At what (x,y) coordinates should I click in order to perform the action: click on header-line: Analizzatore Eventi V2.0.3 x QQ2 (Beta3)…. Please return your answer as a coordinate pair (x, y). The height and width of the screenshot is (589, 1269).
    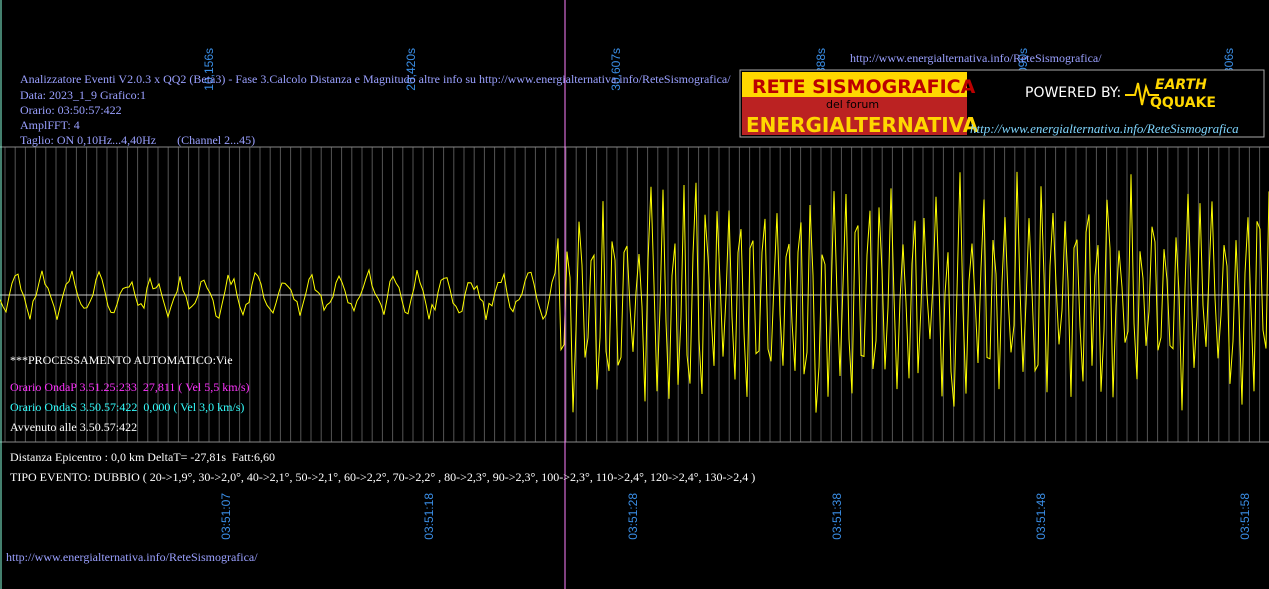
    Looking at the image, I should click on (375, 79).